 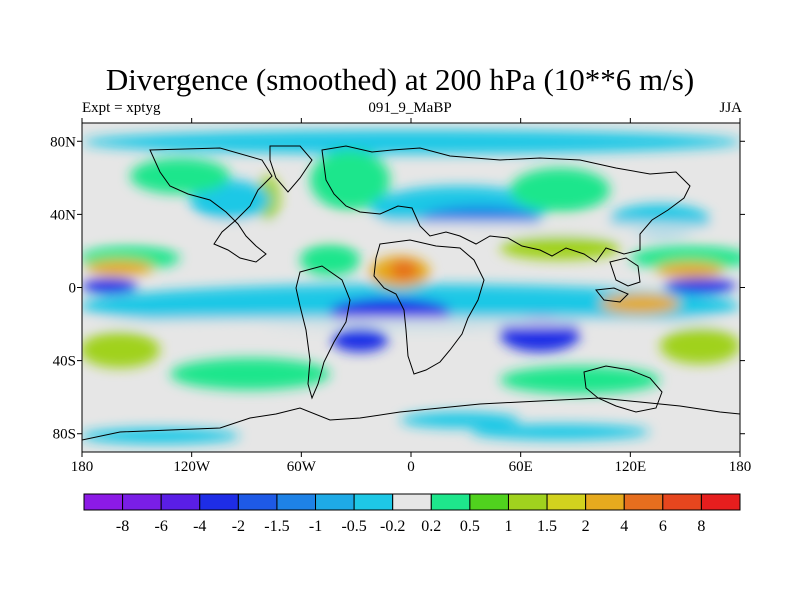 What do you see at coordinates (730, 108) in the screenshot?
I see `season-label: JJA` at bounding box center [730, 108].